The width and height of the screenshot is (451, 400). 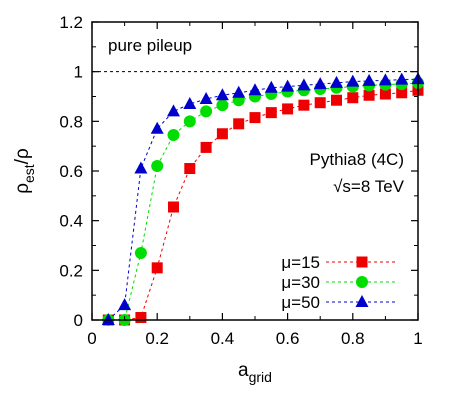 What do you see at coordinates (71, 121) in the screenshot?
I see `y-tick-label: 0.8` at bounding box center [71, 121].